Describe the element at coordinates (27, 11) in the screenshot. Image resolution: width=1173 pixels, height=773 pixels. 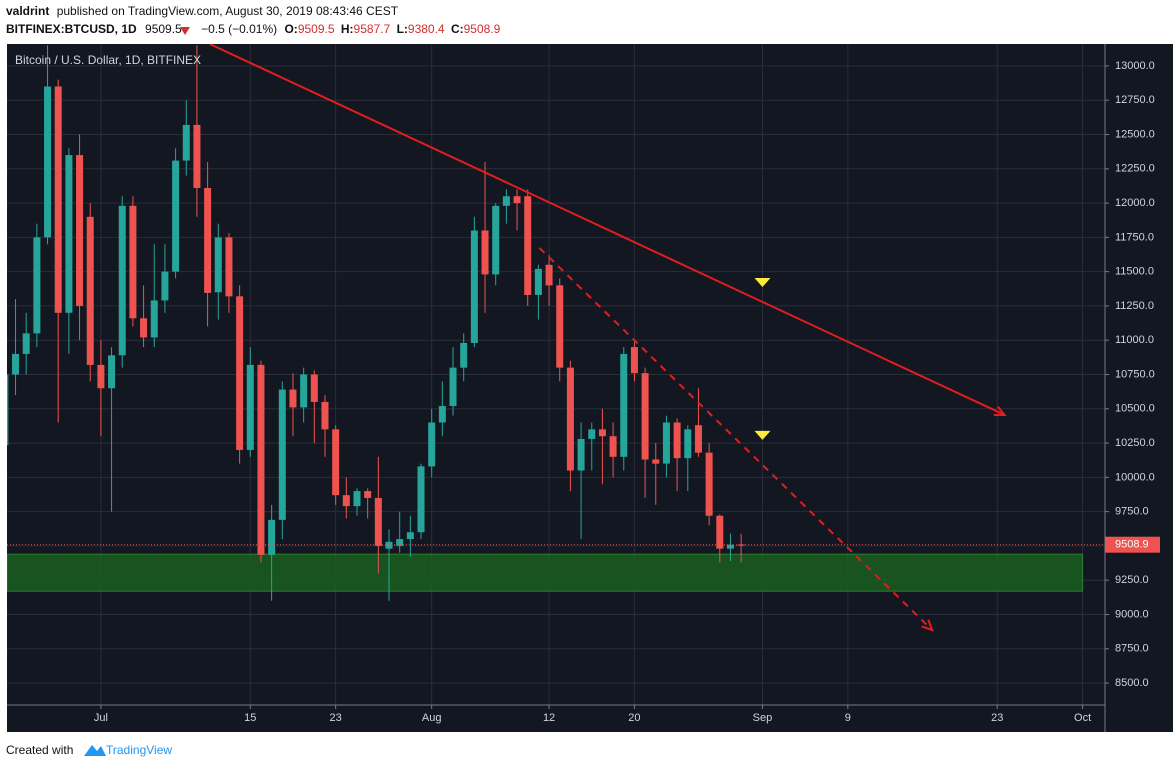
I see `author: valdrint` at that location.